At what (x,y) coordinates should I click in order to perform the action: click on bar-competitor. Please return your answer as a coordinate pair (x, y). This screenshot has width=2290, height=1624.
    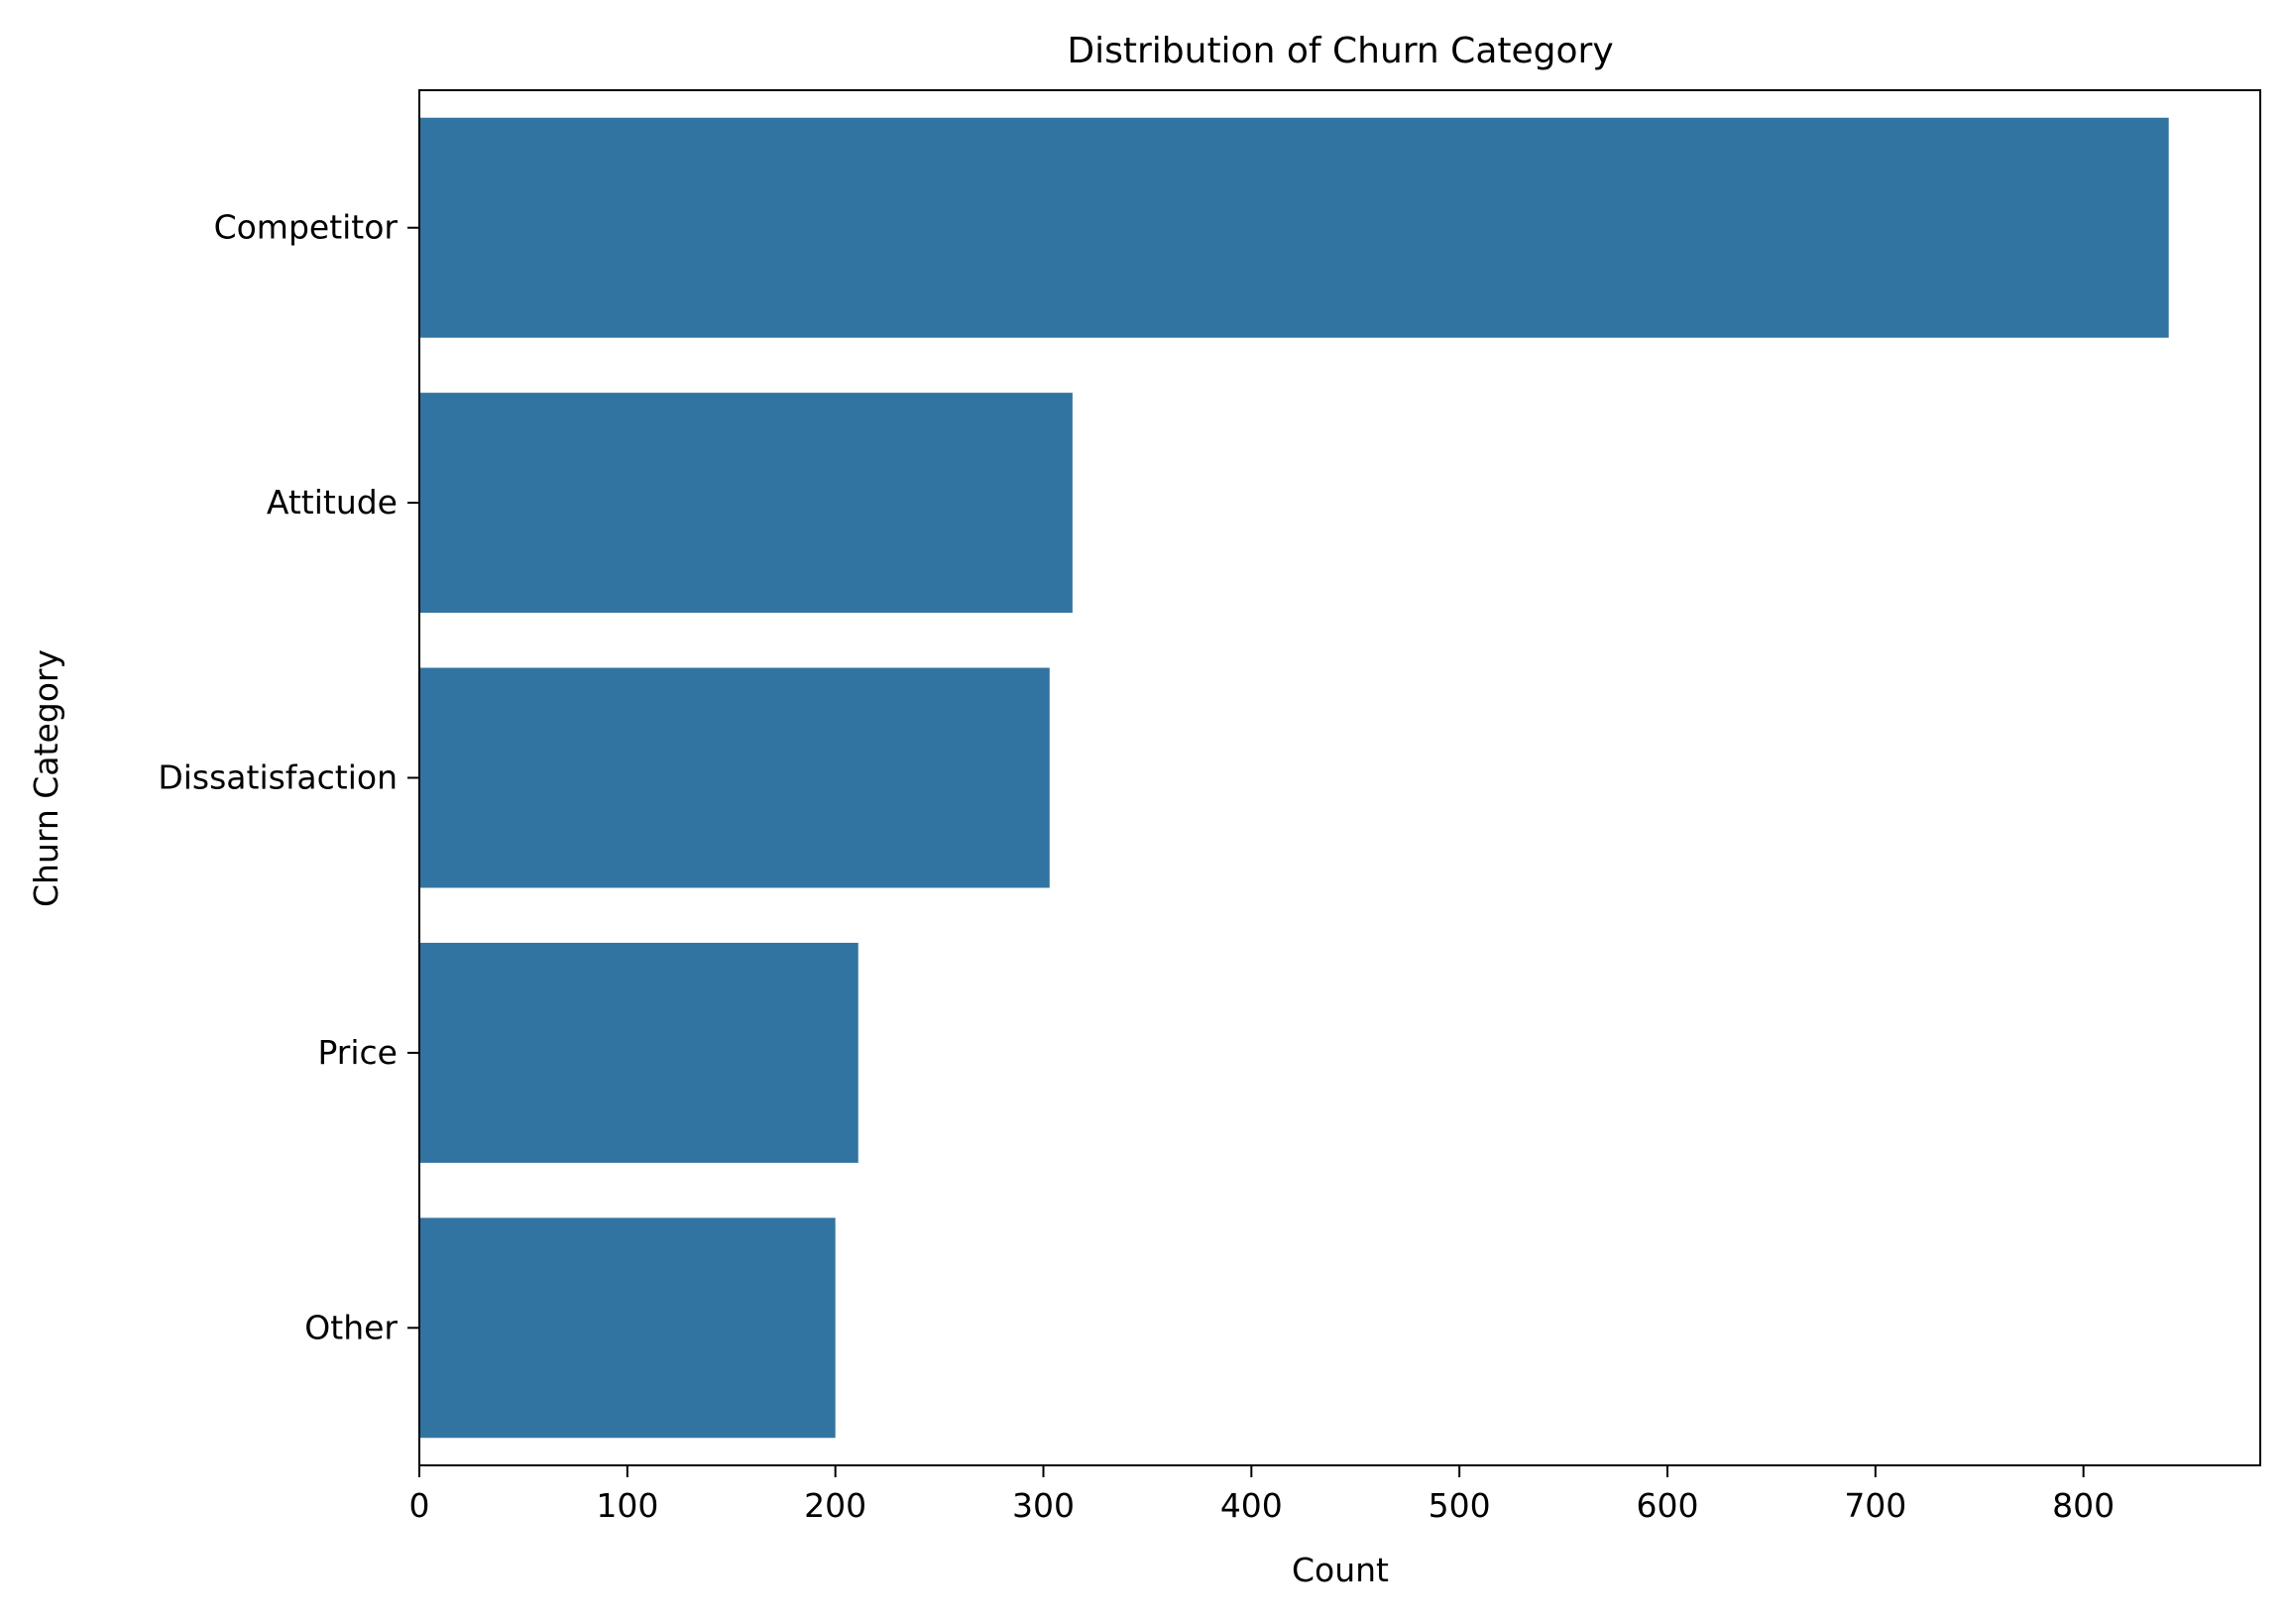
    Looking at the image, I should click on (1294, 227).